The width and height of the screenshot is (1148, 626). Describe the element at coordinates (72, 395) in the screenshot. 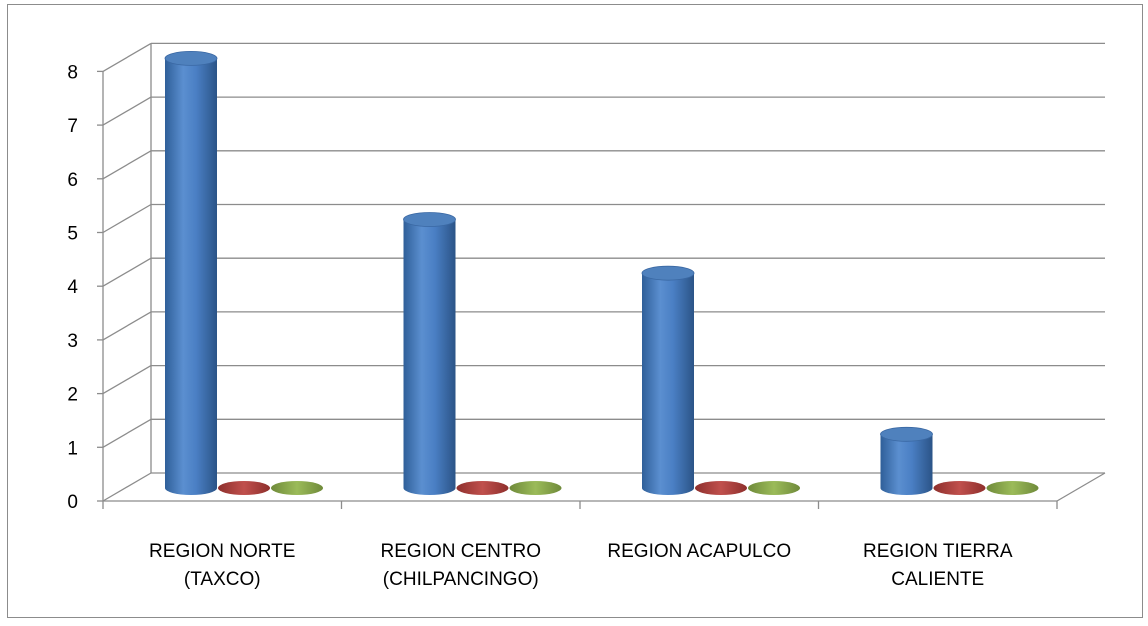

I see `y-tick-label: 2` at that location.